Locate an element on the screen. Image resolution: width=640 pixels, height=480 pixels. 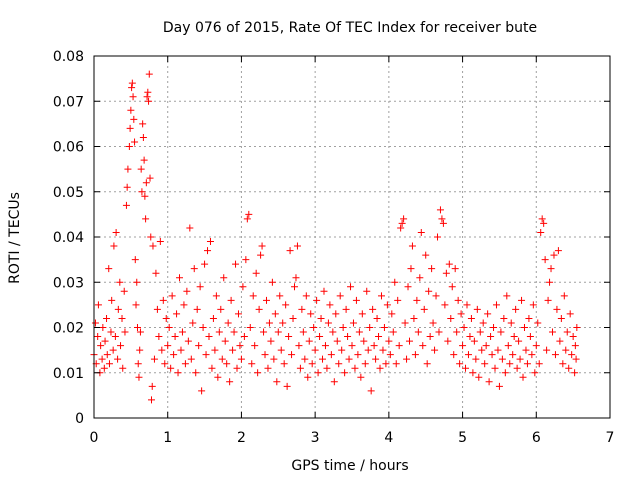
y-tick-label: 0.06 is located at coordinates (68, 148).